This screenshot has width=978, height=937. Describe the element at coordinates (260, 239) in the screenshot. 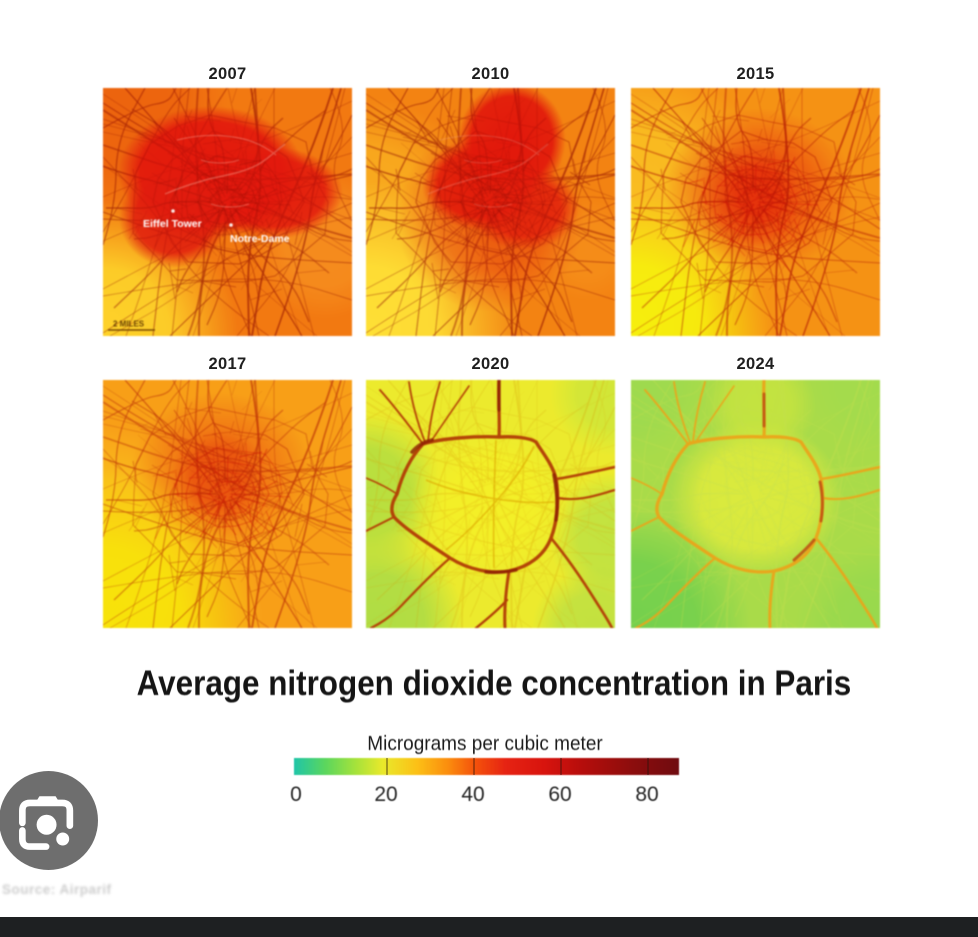

I see `svg-text: Notre-Dame` at that location.